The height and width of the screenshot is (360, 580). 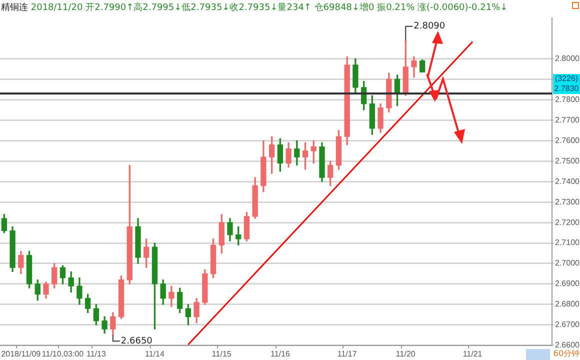 What do you see at coordinates (406, 353) in the screenshot?
I see `x-tick-label: 11/20` at bounding box center [406, 353].